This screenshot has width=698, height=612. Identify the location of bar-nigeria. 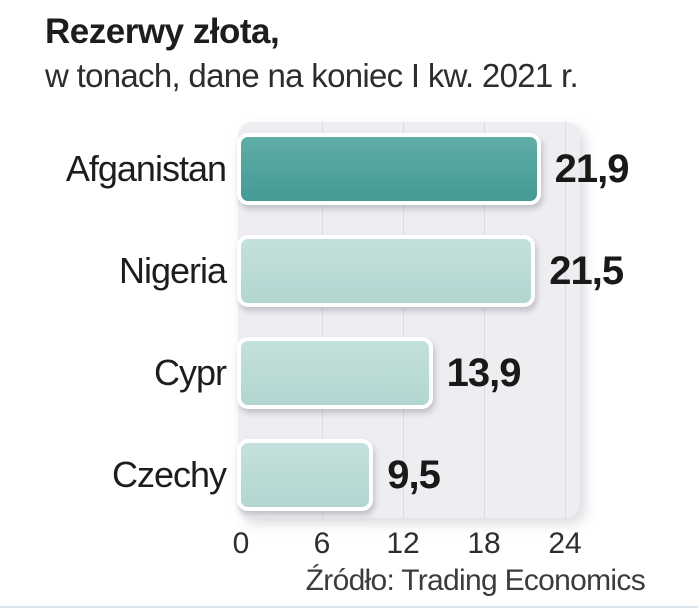
(386, 271).